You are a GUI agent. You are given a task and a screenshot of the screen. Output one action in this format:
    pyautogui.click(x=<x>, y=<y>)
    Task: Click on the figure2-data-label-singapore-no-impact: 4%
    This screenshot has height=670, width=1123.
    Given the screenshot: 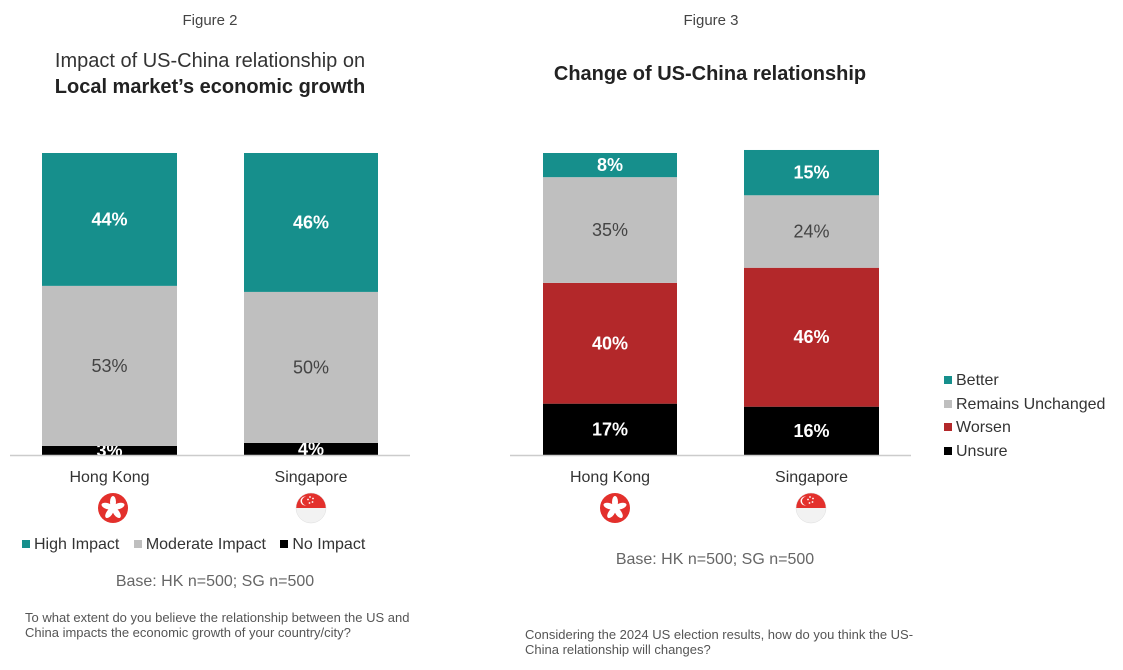 What is the action you would take?
    pyautogui.click(x=311, y=449)
    